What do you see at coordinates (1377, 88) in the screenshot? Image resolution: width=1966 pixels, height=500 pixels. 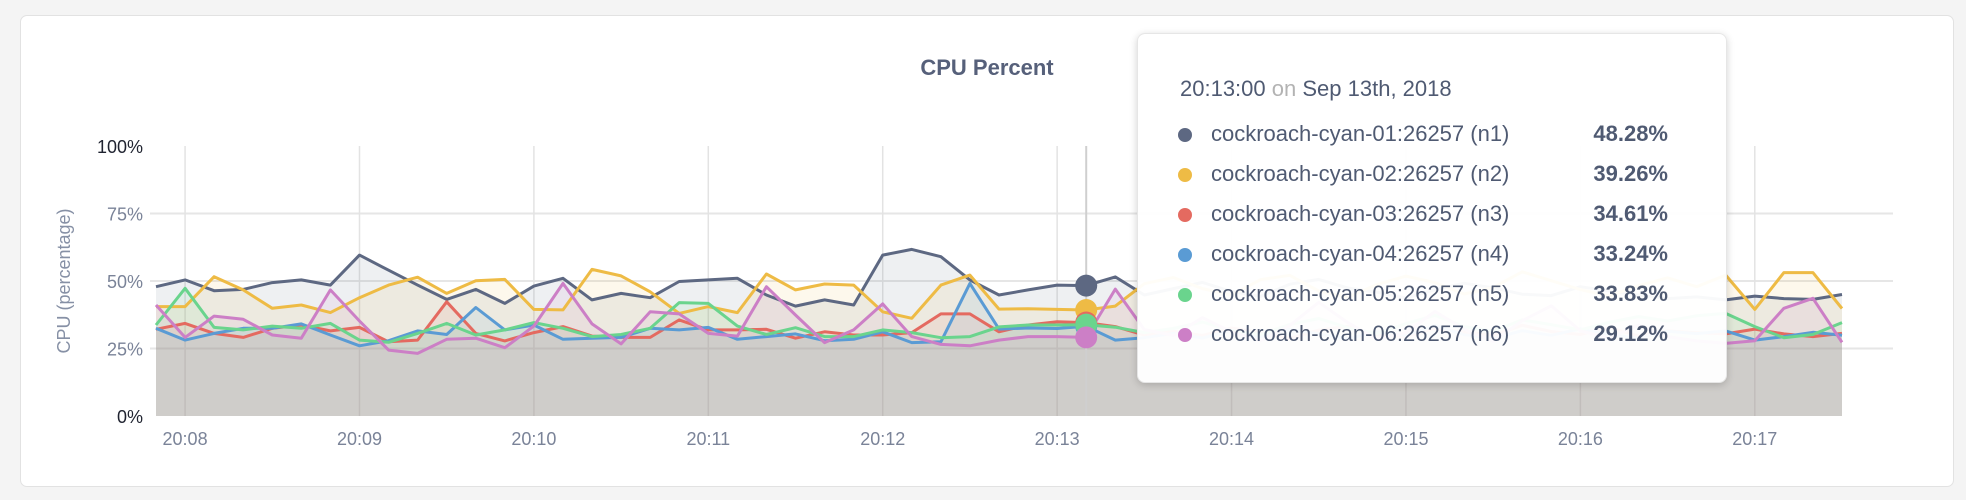 I see `tooltip-date: Sep 13th, 2018` at bounding box center [1377, 88].